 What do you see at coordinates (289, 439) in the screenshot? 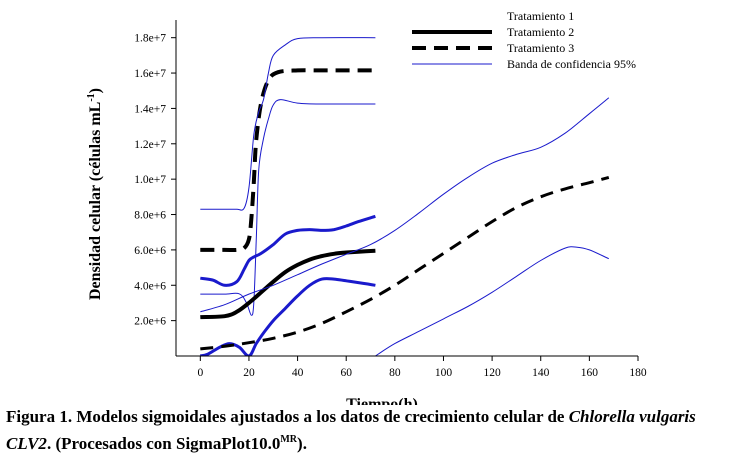
I see `caption-trademark: MR` at bounding box center [289, 439].